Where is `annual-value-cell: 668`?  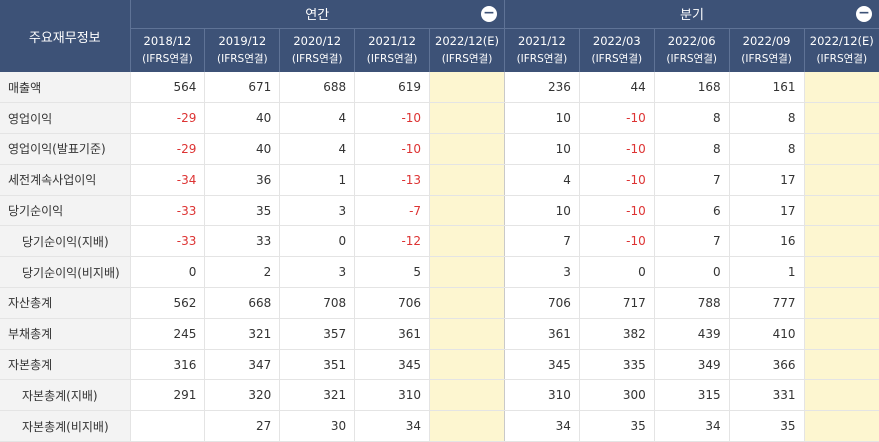 annual-value-cell: 668 is located at coordinates (242, 303).